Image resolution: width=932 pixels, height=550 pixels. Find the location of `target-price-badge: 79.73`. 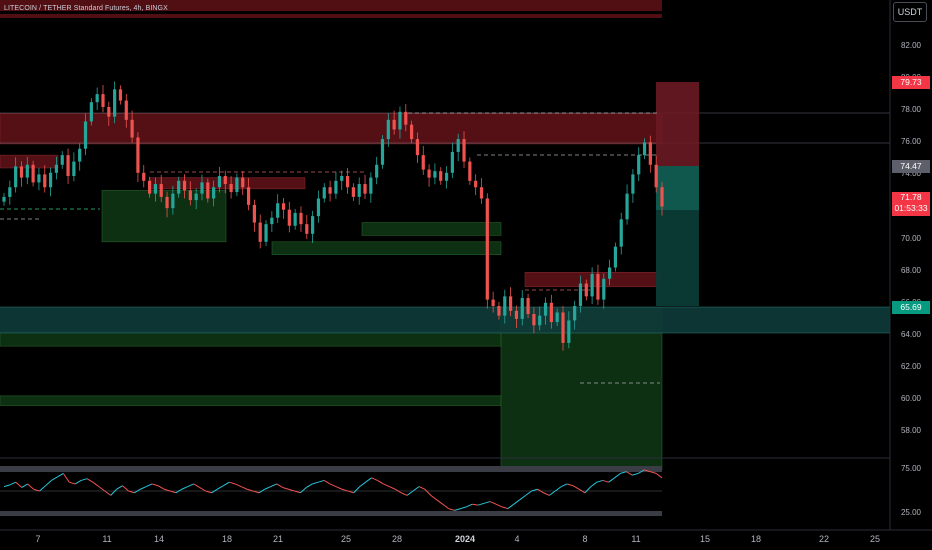

target-price-badge: 79.73 is located at coordinates (911, 82).